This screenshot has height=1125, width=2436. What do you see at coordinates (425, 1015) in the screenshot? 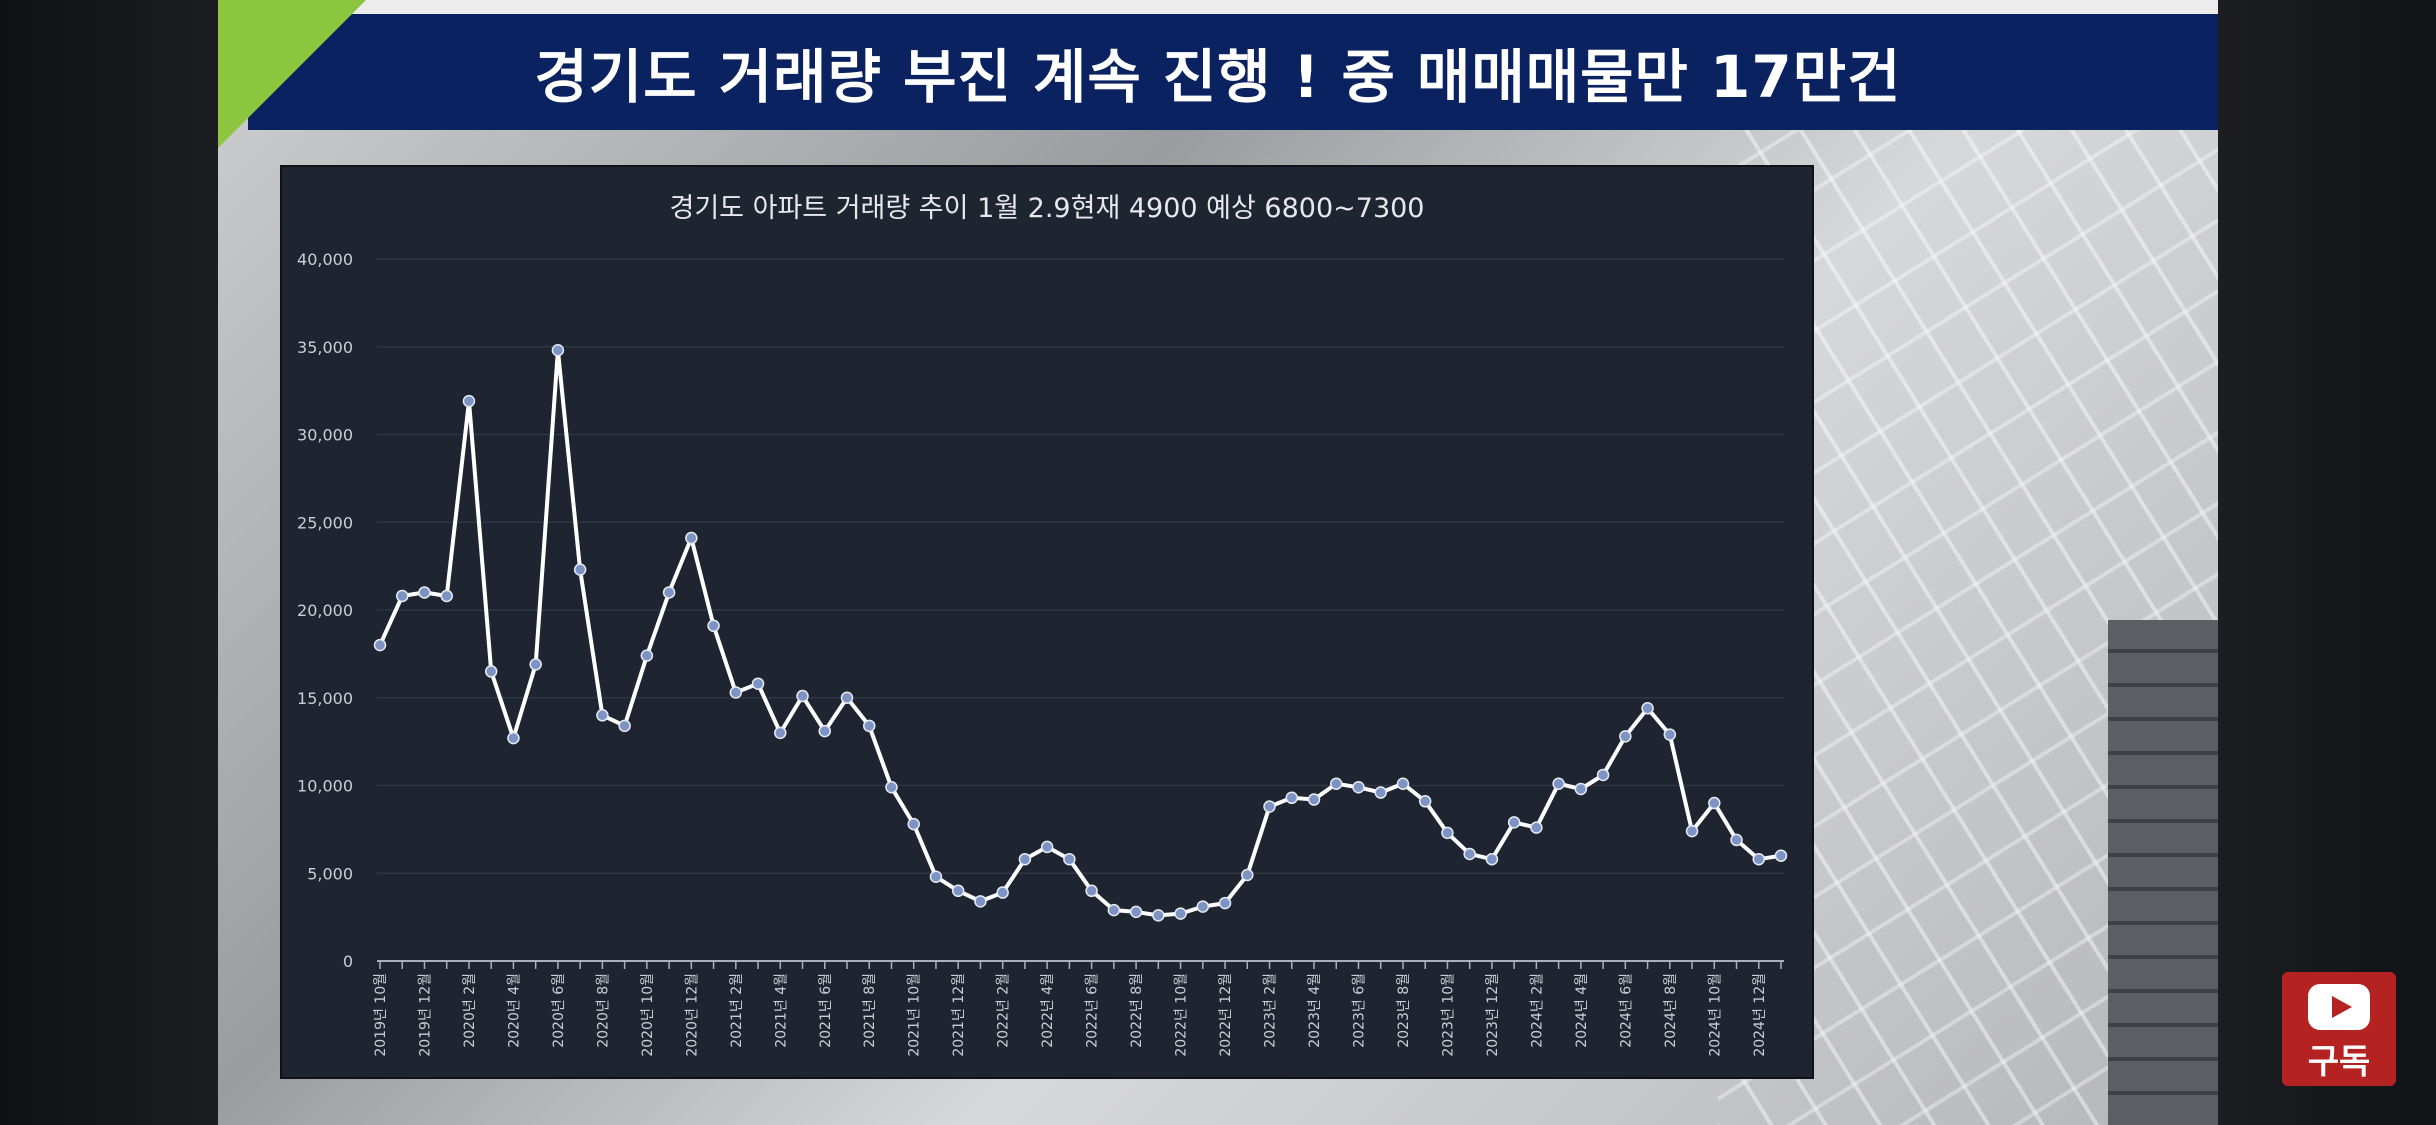
I see `x-tick-label: 2019년 12월` at bounding box center [425, 1015].